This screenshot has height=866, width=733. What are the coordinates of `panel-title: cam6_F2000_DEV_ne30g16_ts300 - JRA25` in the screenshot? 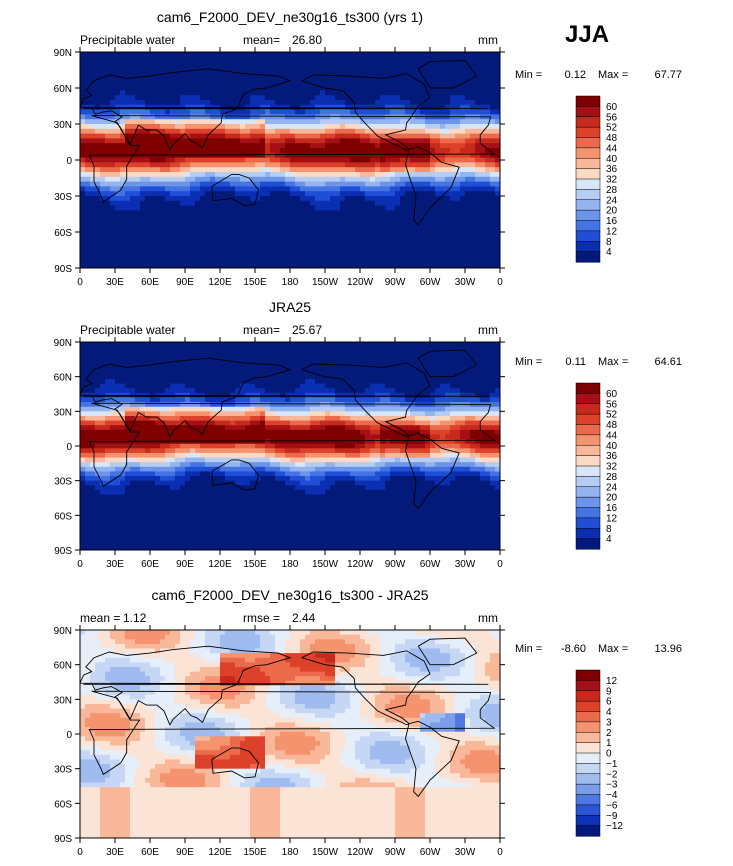 It's located at (289, 595).